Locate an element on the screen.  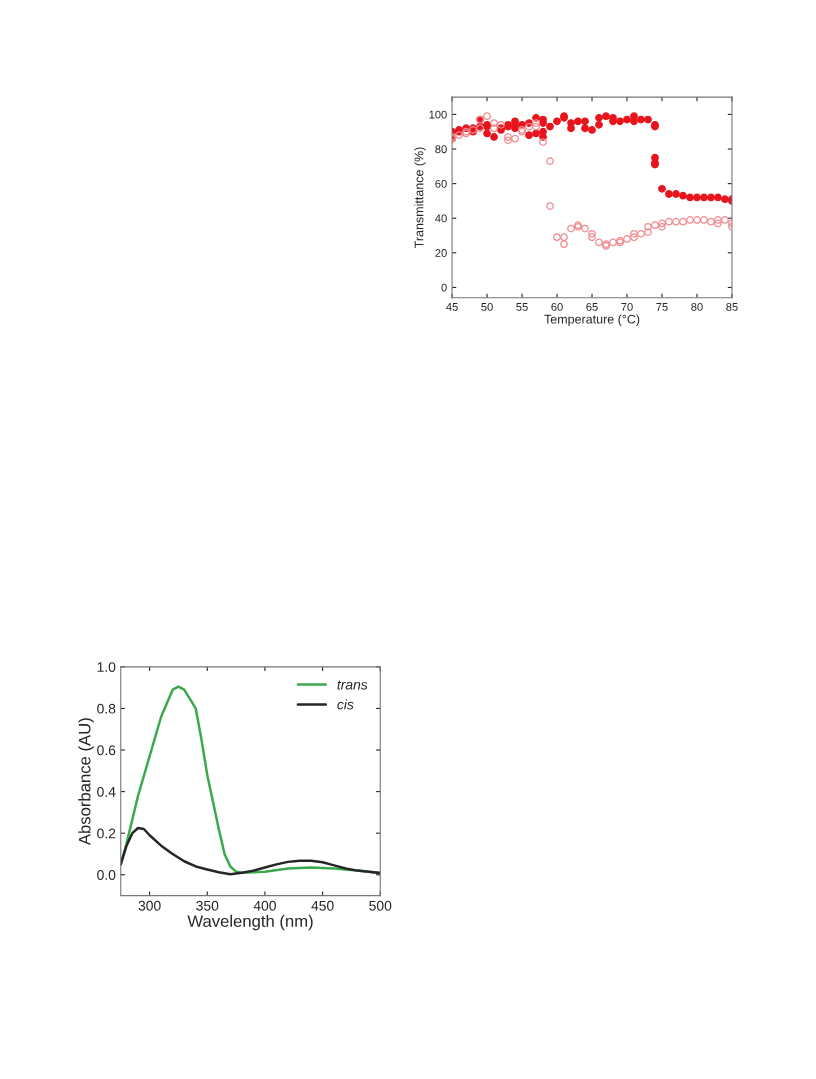
y-axis-title: Transmittance (%) is located at coordinates (420, 197).